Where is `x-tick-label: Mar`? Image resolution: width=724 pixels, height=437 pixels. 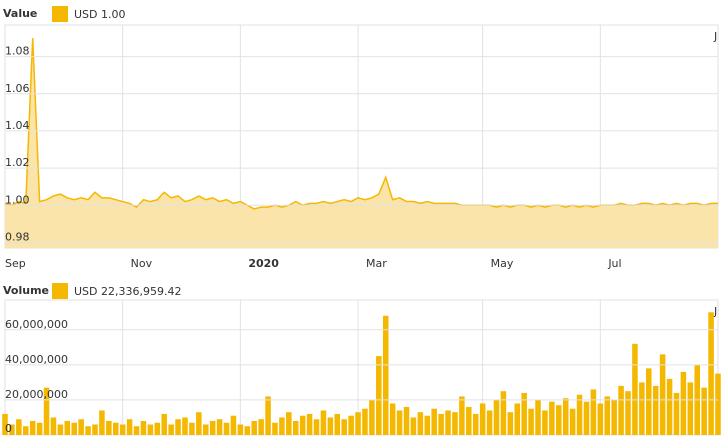 x-tick-label: Mar is located at coordinates (376, 263).